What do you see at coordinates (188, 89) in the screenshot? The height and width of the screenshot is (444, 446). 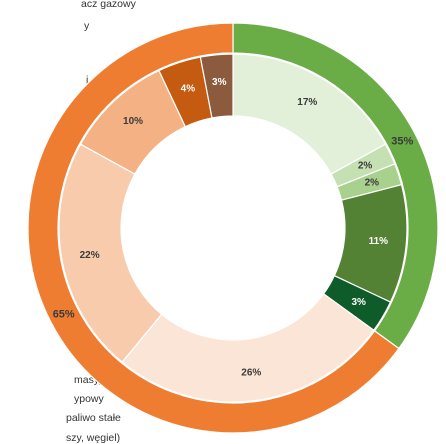 I see `inner-slice-label: 4%` at bounding box center [188, 89].